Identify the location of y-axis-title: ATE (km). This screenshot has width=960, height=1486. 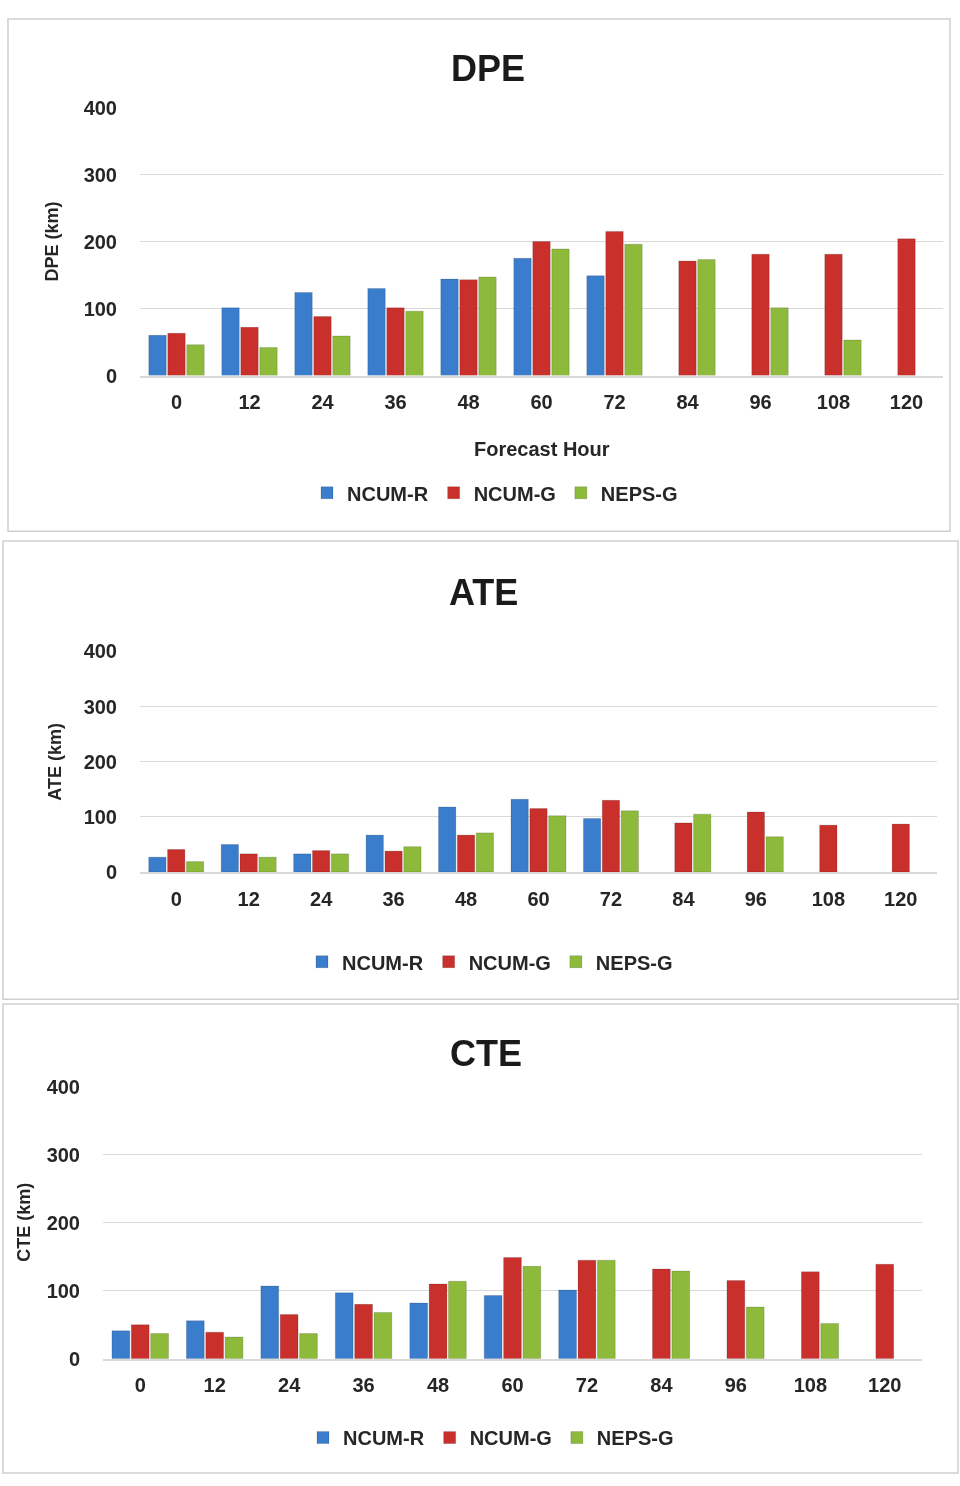
(55, 762).